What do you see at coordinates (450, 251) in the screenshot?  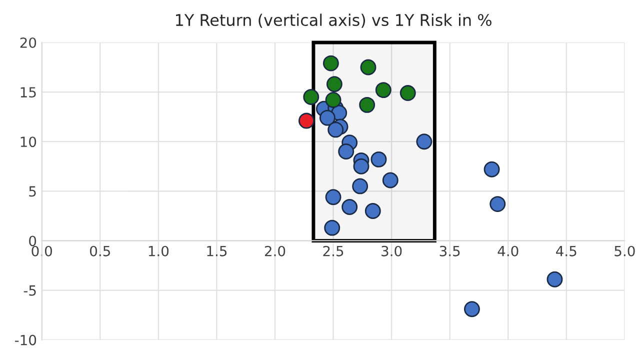 I see `x-tick-label: 3.5` at bounding box center [450, 251].